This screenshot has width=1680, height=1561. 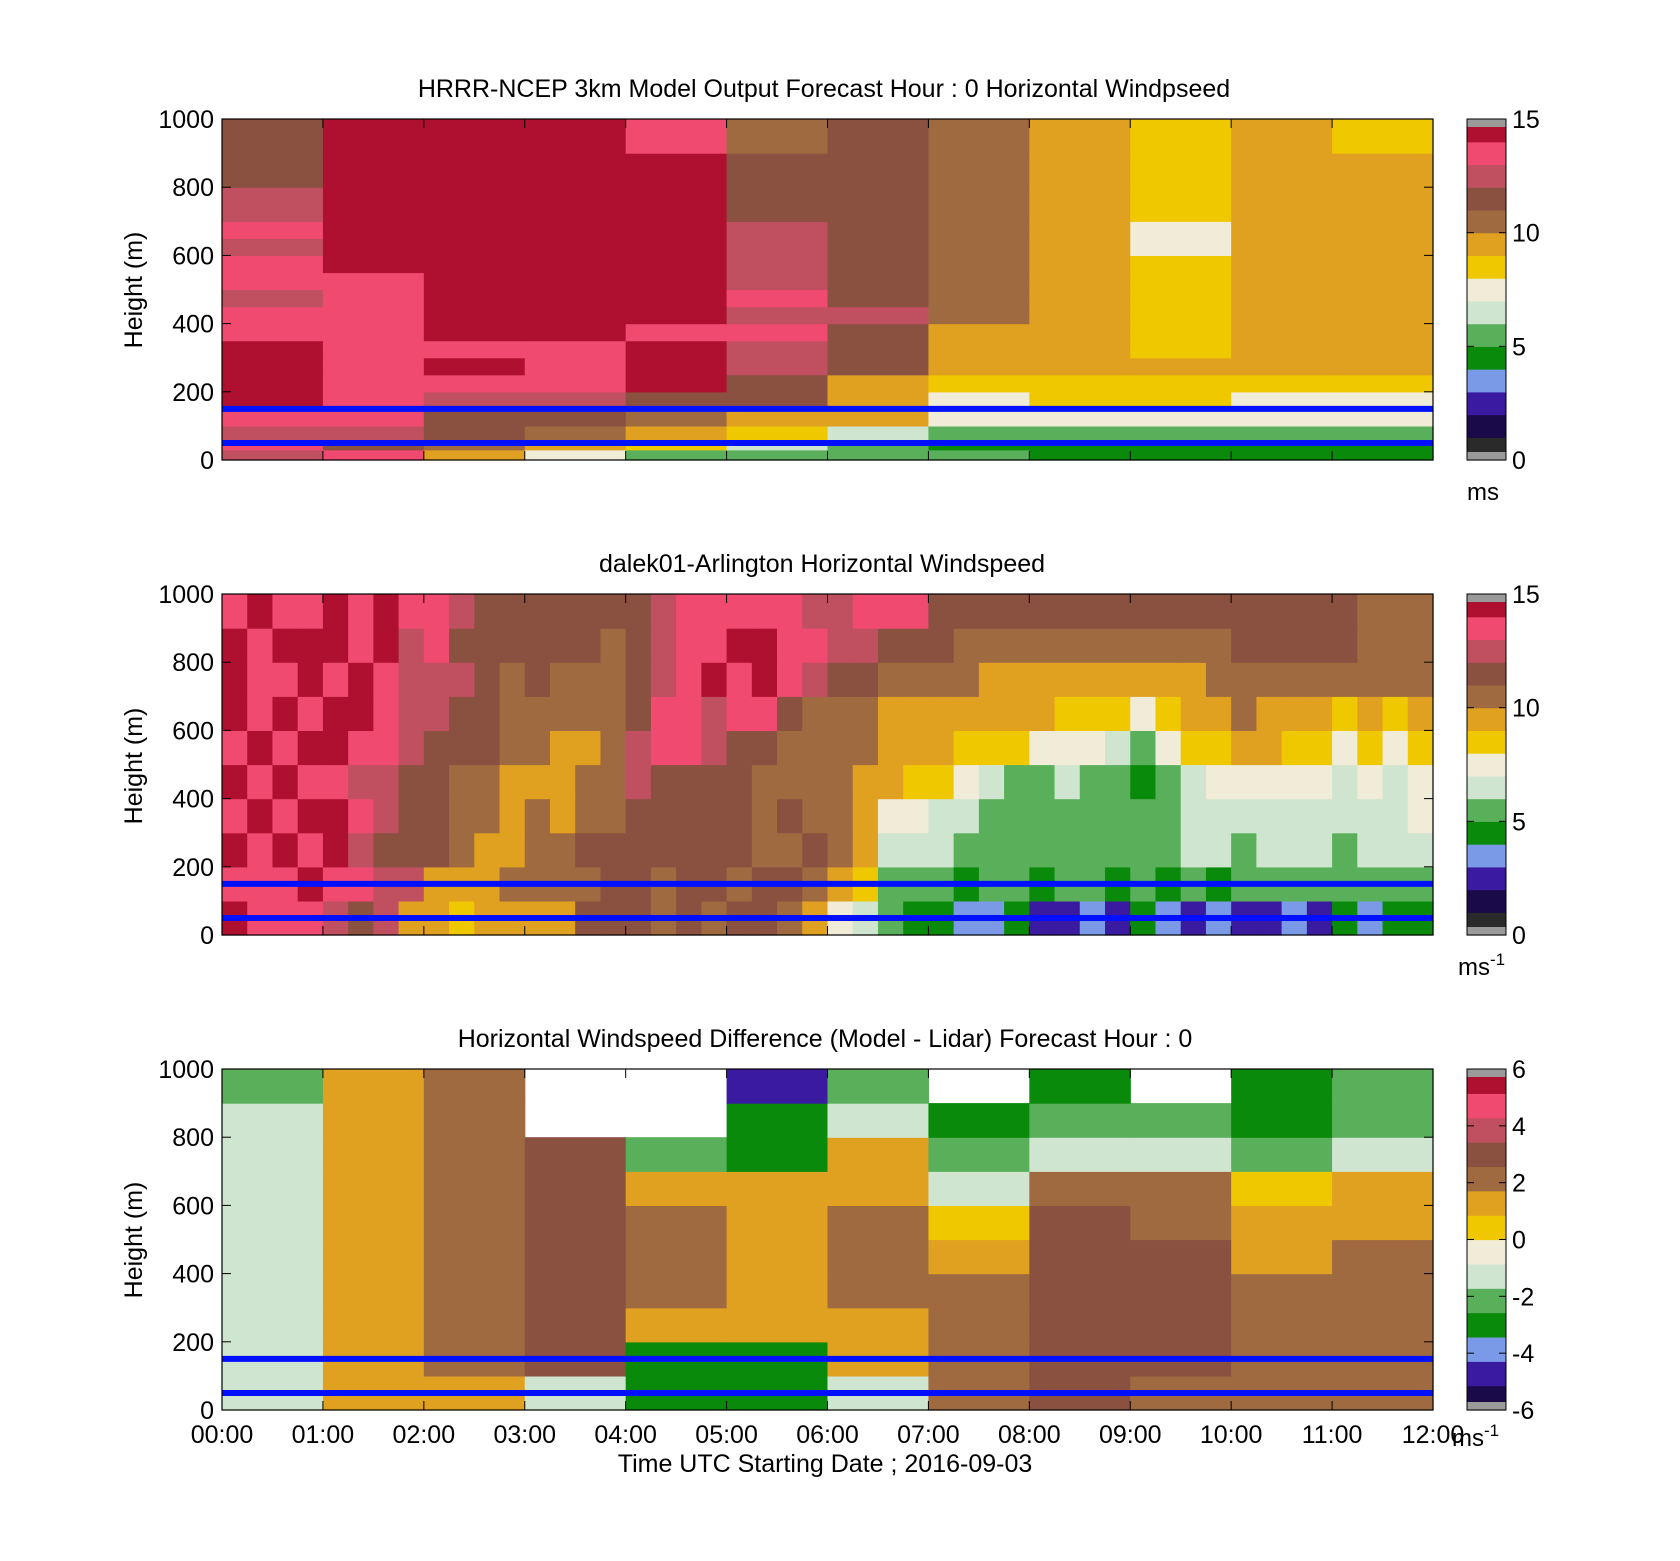 I want to click on x-tick-label: 08:00, so click(x=1029, y=1435).